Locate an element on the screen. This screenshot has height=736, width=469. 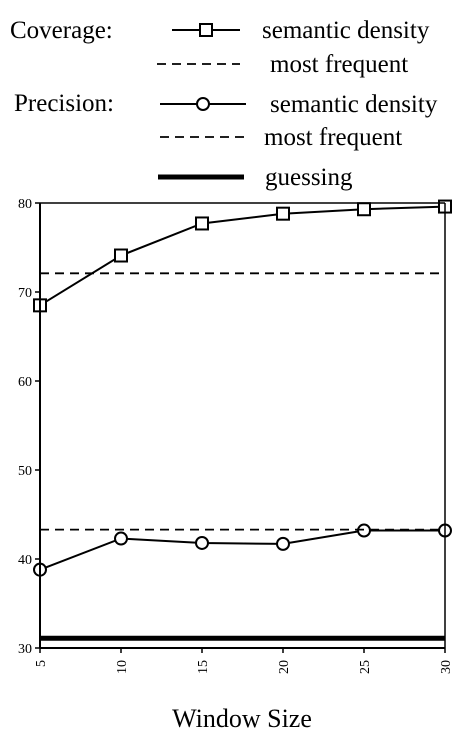
y-tick-label: 70 is located at coordinates (25, 293).